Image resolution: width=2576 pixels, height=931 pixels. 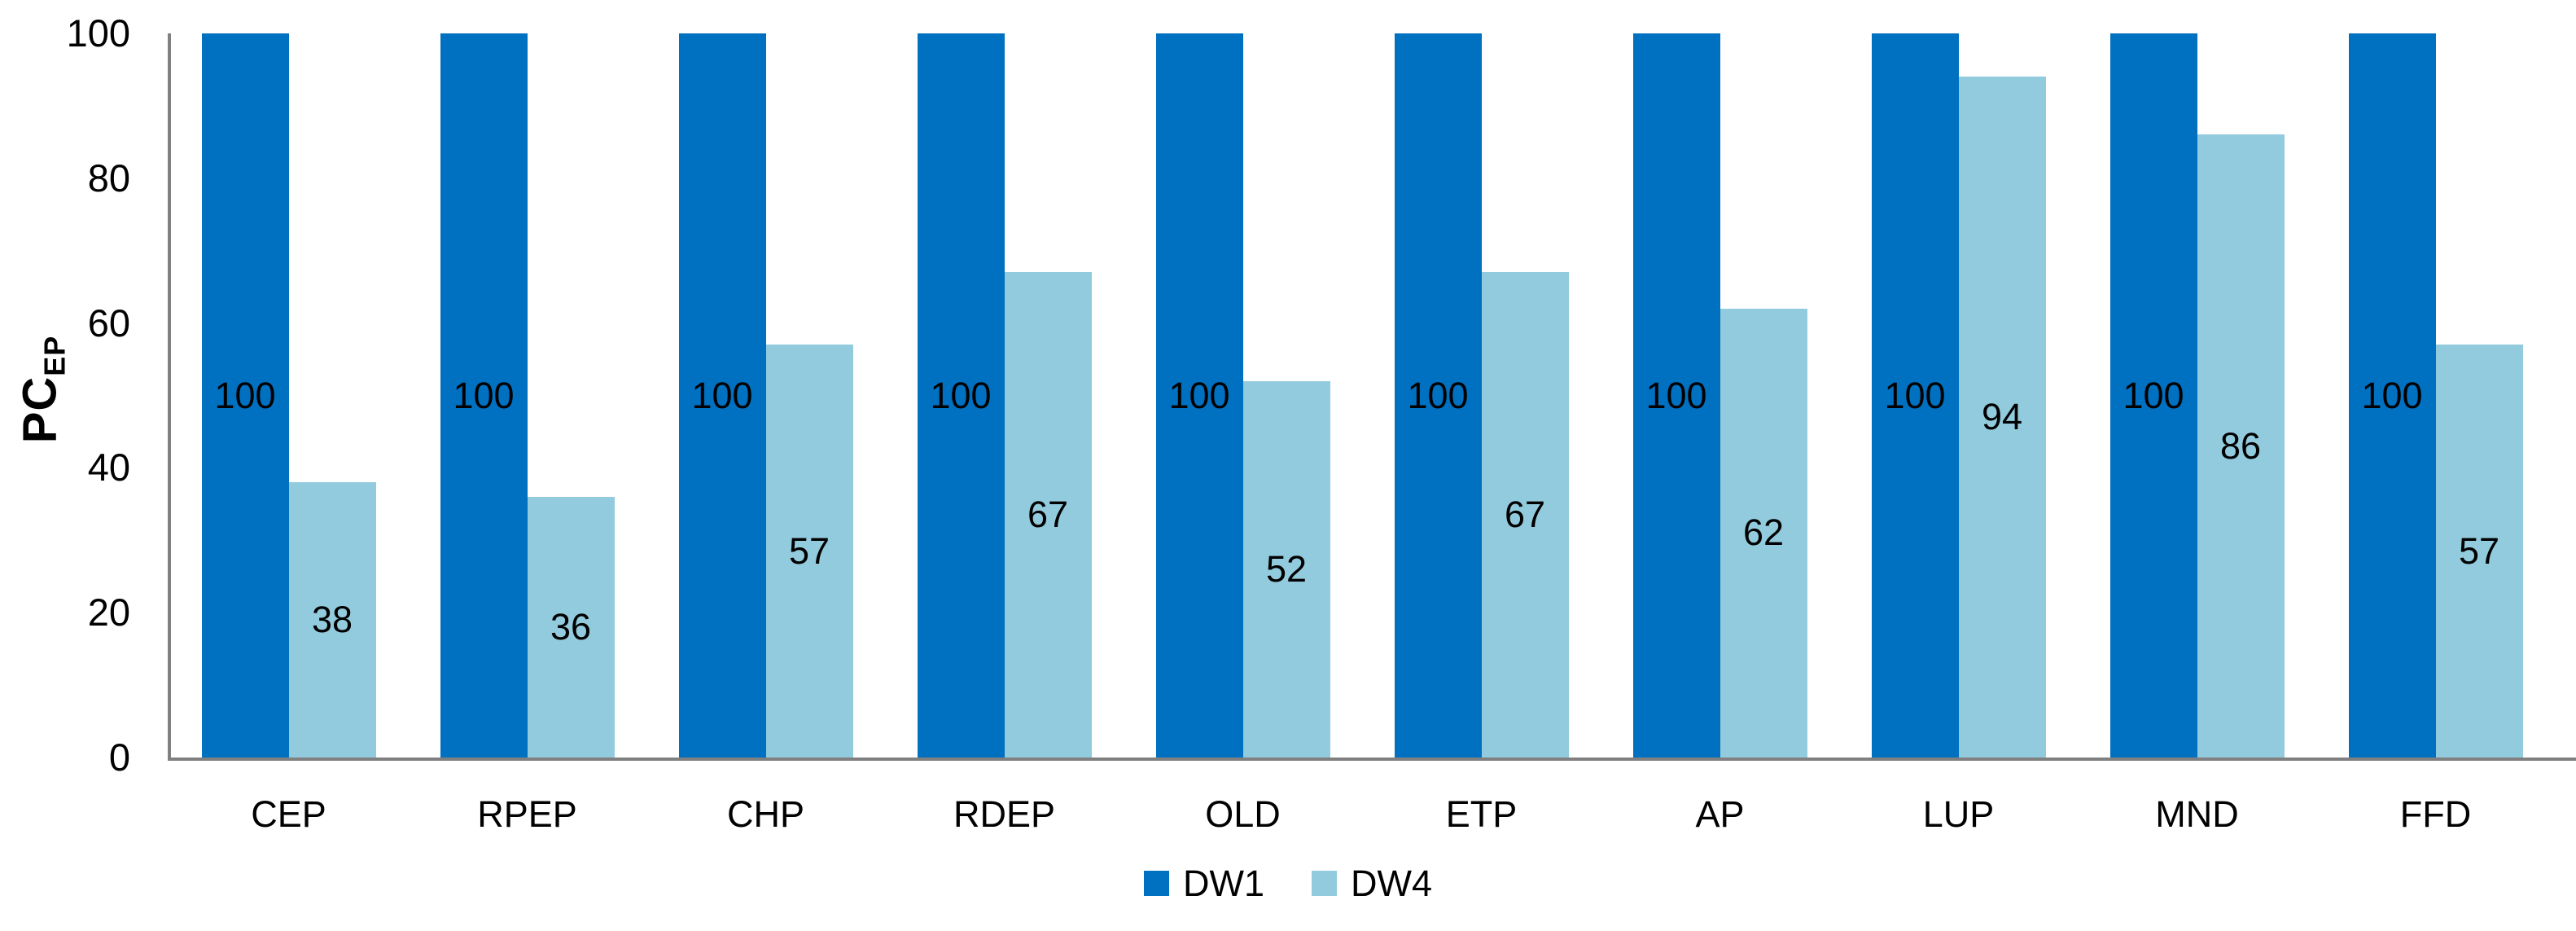 What do you see at coordinates (169, 396) in the screenshot?
I see `y-axis-line` at bounding box center [169, 396].